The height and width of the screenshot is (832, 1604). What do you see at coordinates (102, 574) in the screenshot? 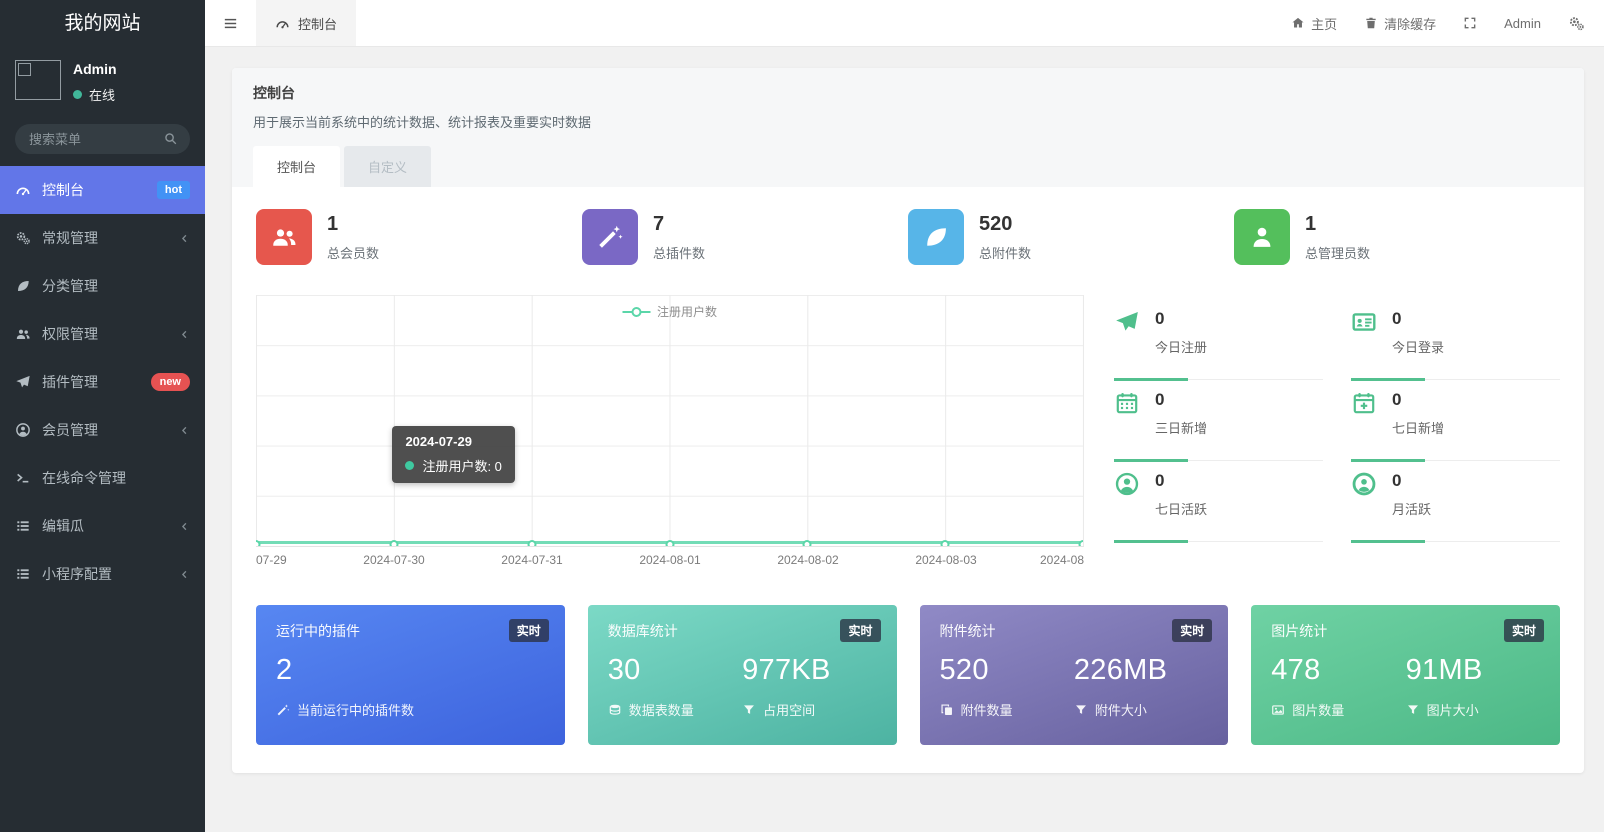
I see `sidebar-item-miniapp: 小程序配置` at bounding box center [102, 574].